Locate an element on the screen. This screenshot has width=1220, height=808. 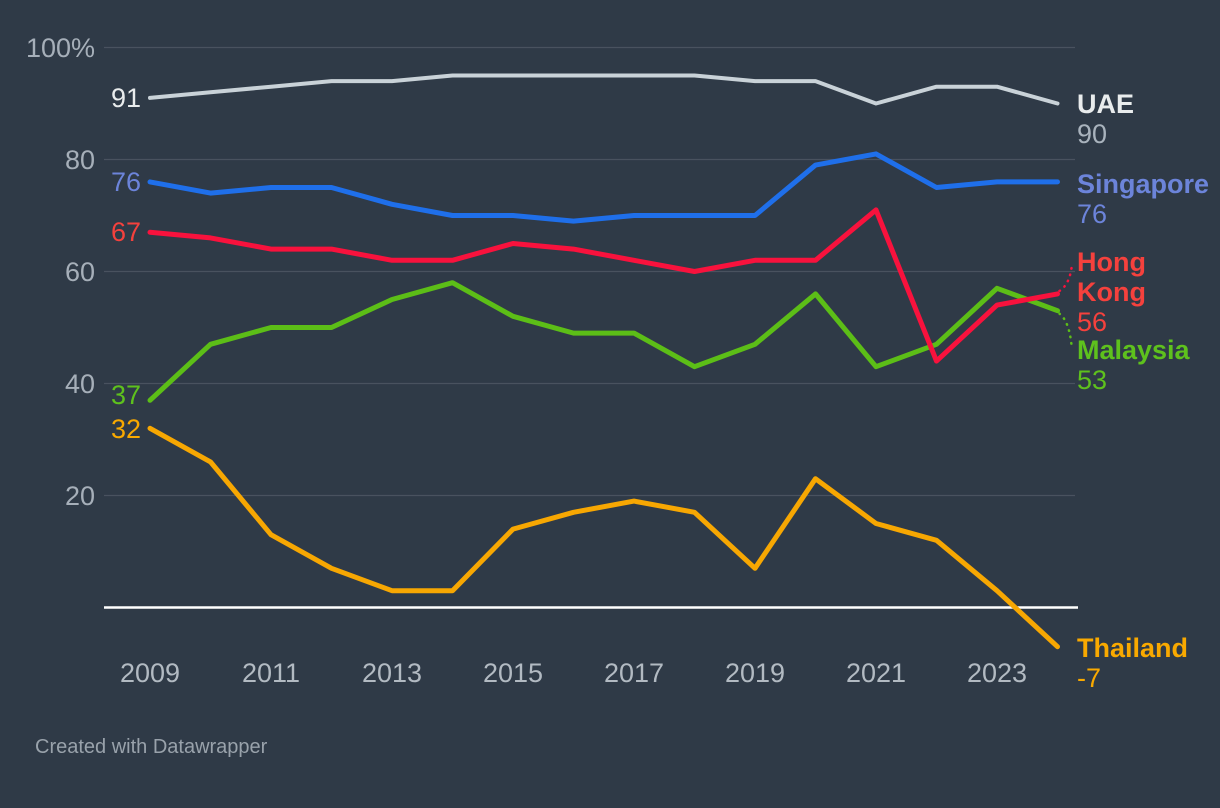
series-label-singapore: Singapore 76 is located at coordinates (1148, 199).